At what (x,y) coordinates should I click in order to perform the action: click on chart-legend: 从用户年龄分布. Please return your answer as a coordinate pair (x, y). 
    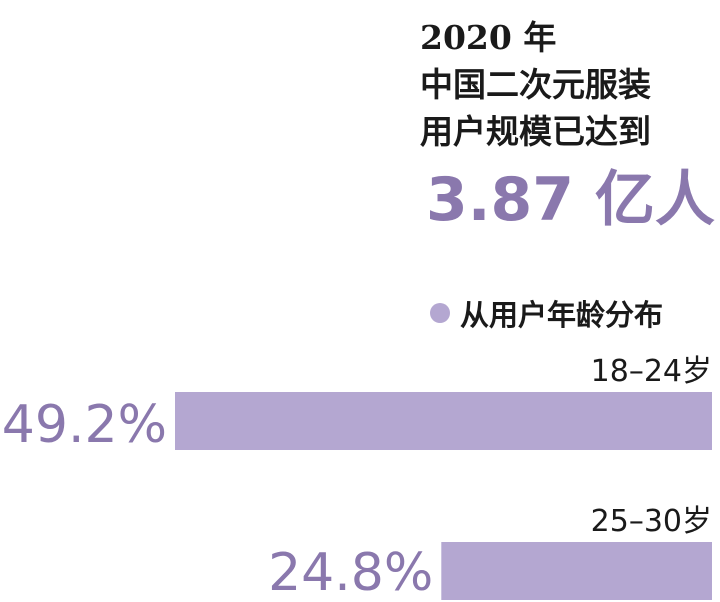
    Looking at the image, I should click on (546, 313).